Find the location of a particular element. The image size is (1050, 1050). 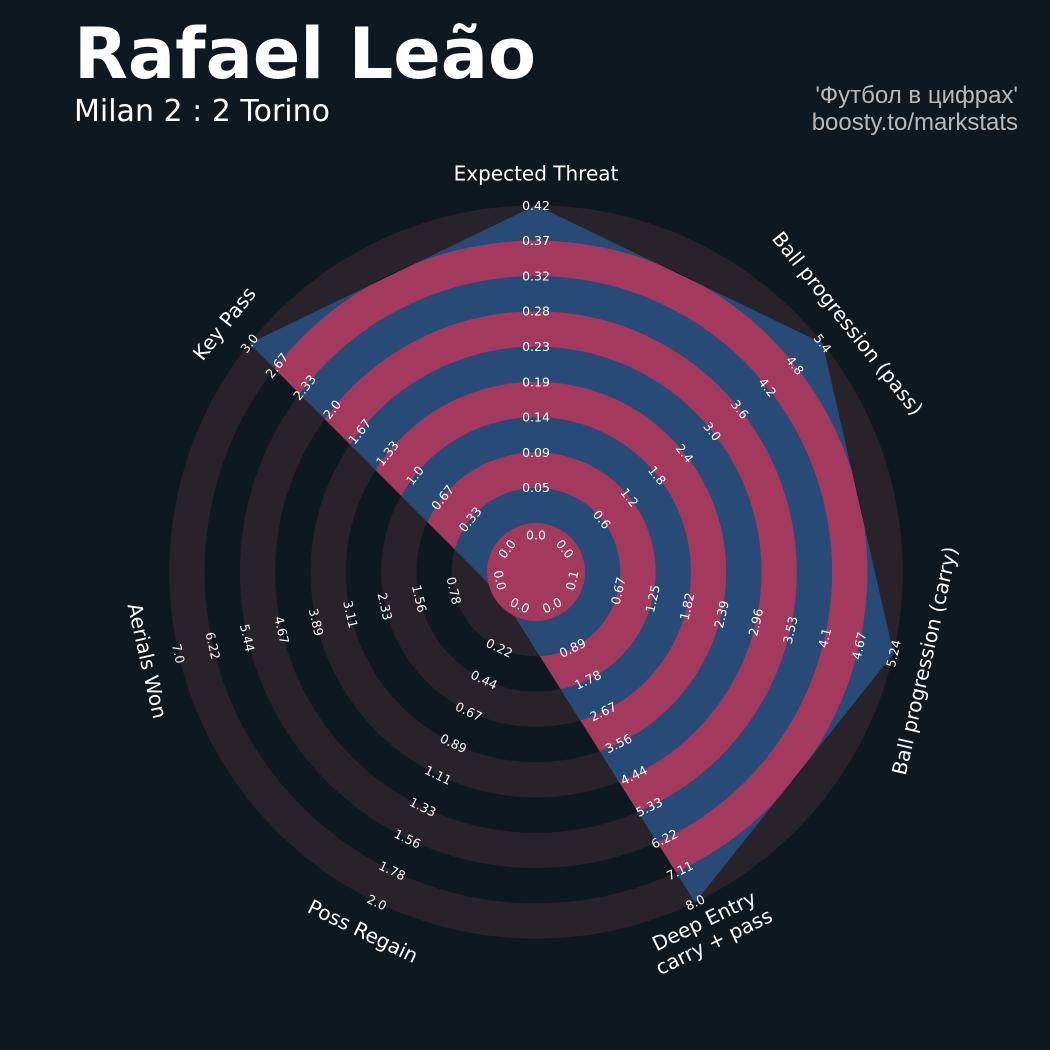

tick-label: 2.39 is located at coordinates (721, 614).